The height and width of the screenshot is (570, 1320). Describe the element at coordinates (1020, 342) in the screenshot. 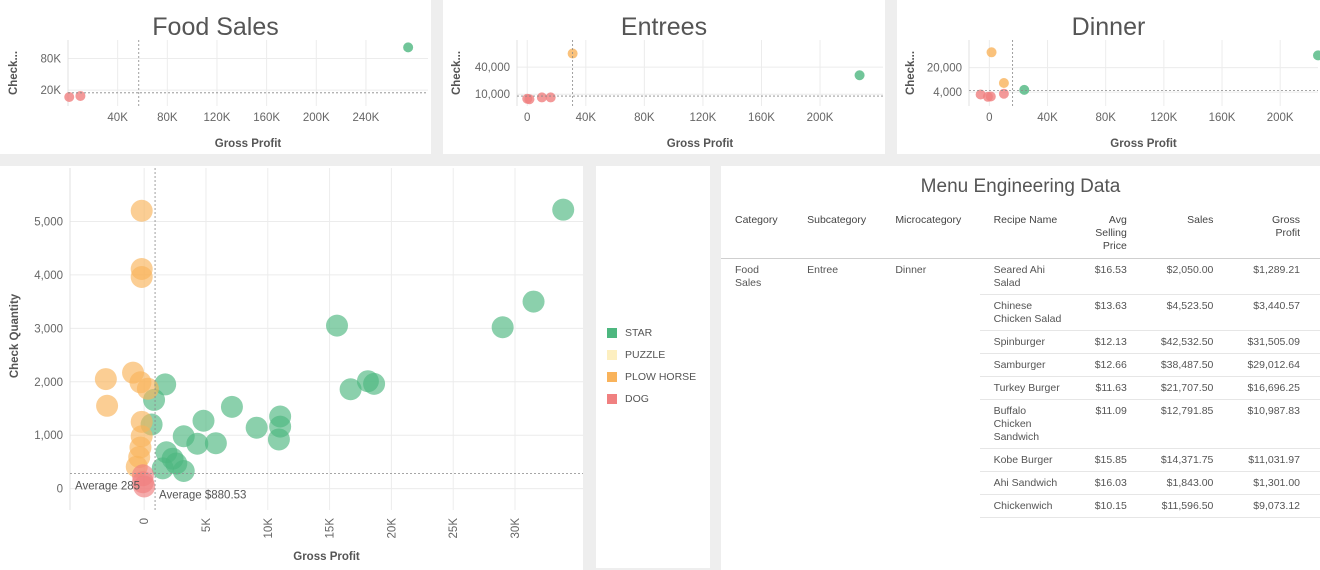

I see `table-row: Spinburger $12.13 $42,532.50 $31,505.09` at that location.